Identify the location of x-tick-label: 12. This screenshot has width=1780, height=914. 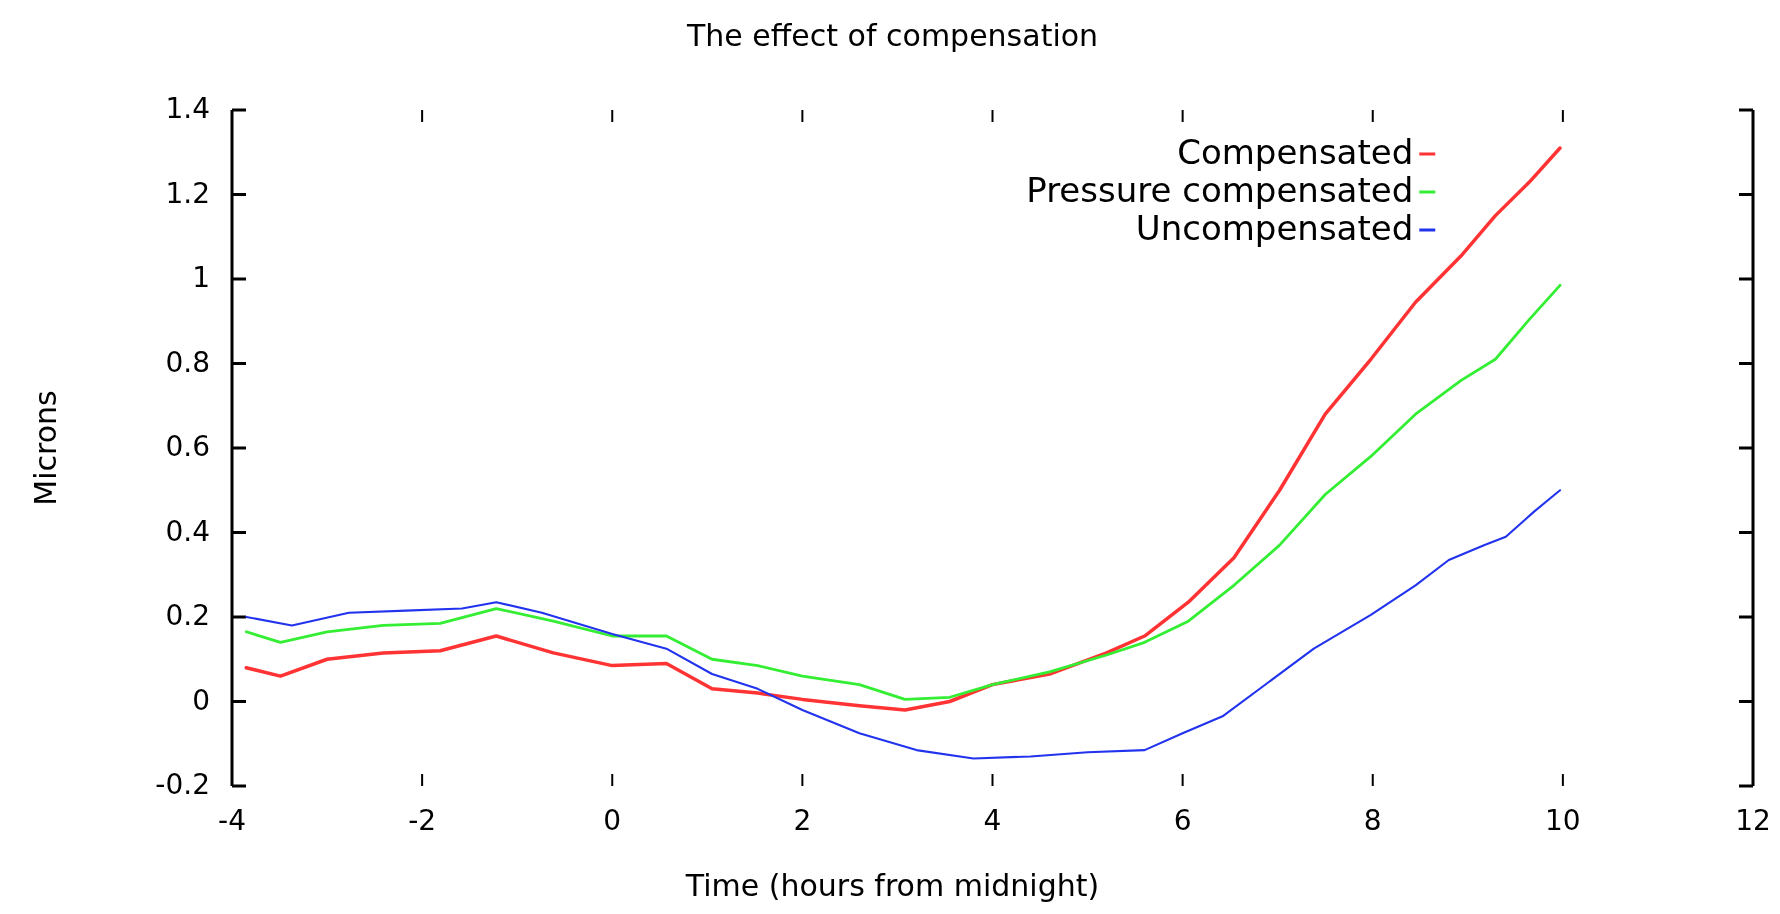
(1753, 820).